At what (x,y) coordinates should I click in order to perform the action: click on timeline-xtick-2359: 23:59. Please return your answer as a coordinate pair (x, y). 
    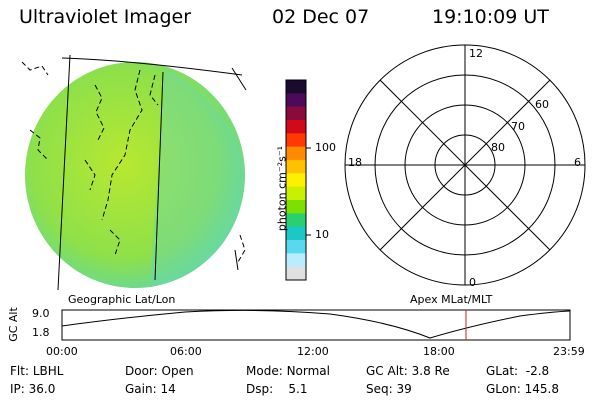
    Looking at the image, I should click on (569, 351).